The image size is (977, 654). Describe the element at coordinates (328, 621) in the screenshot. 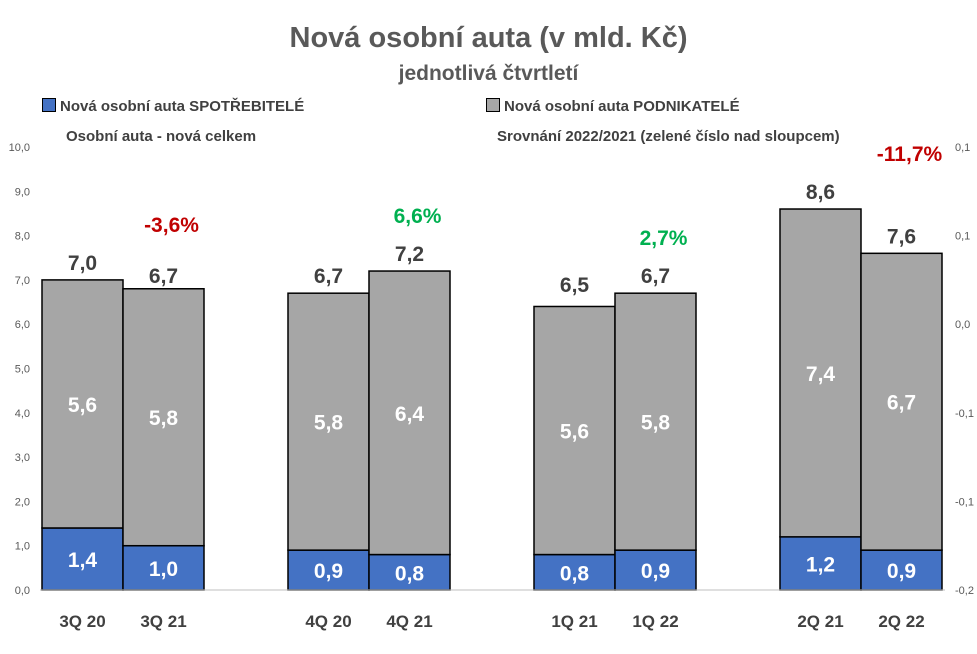

I see `x-tick-label: 4Q 20` at that location.